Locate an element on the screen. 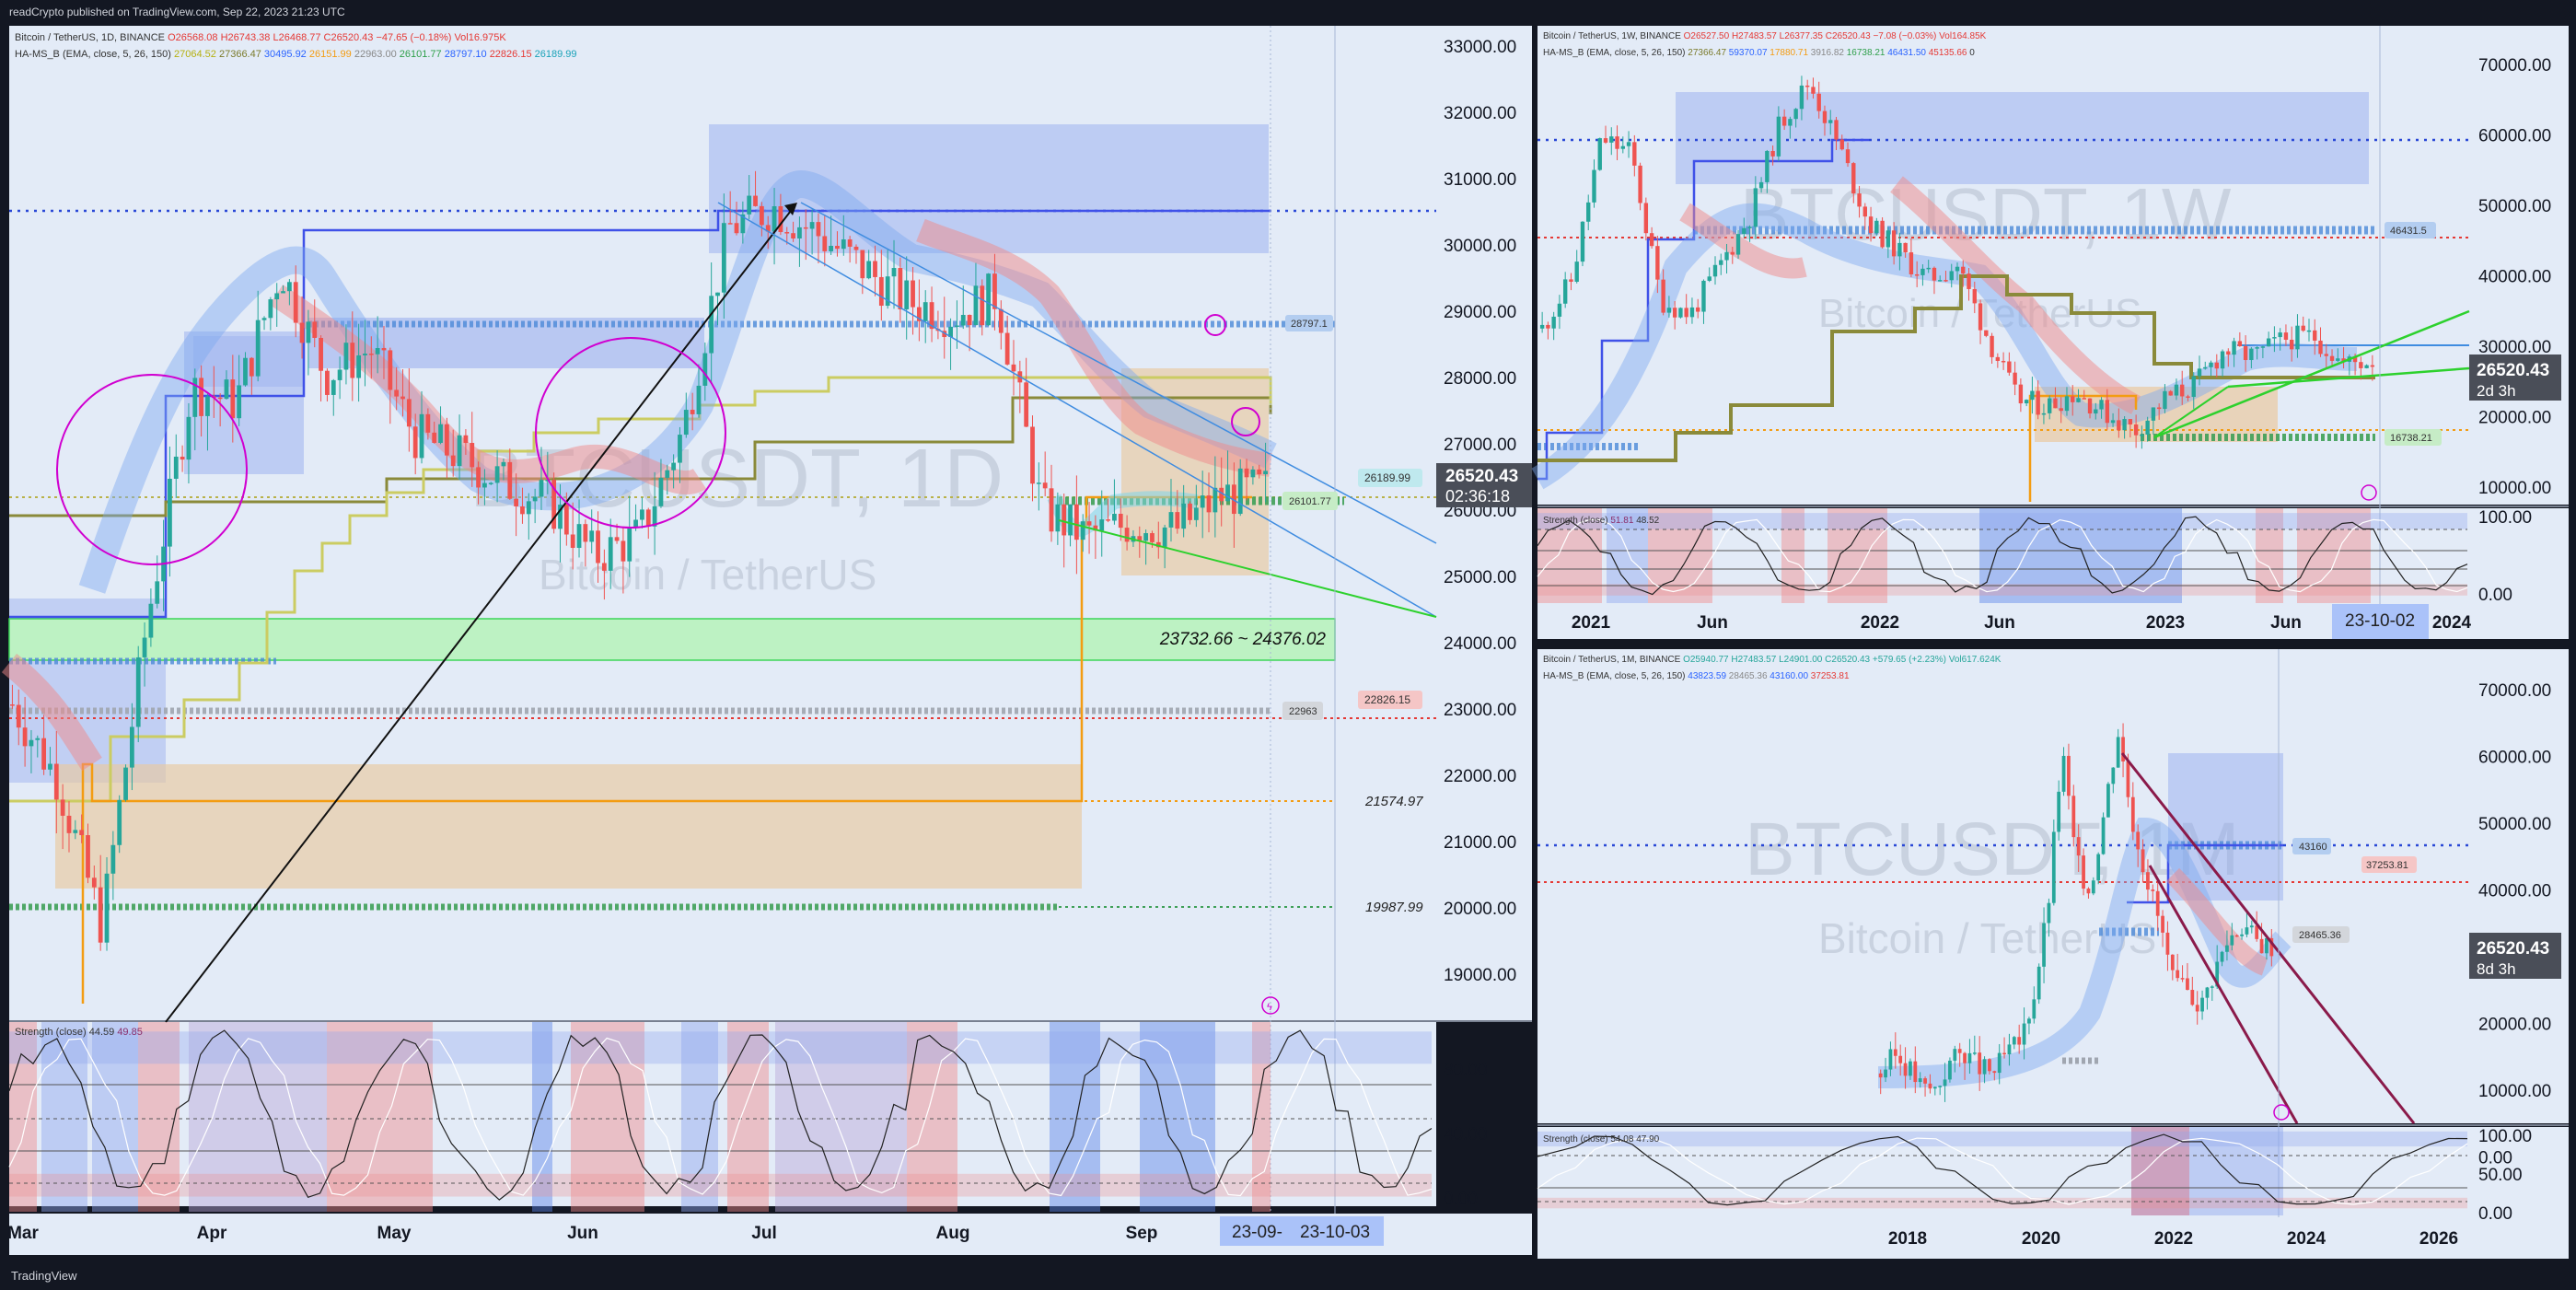  price-tick-label: 40000.00 is located at coordinates (2514, 277).